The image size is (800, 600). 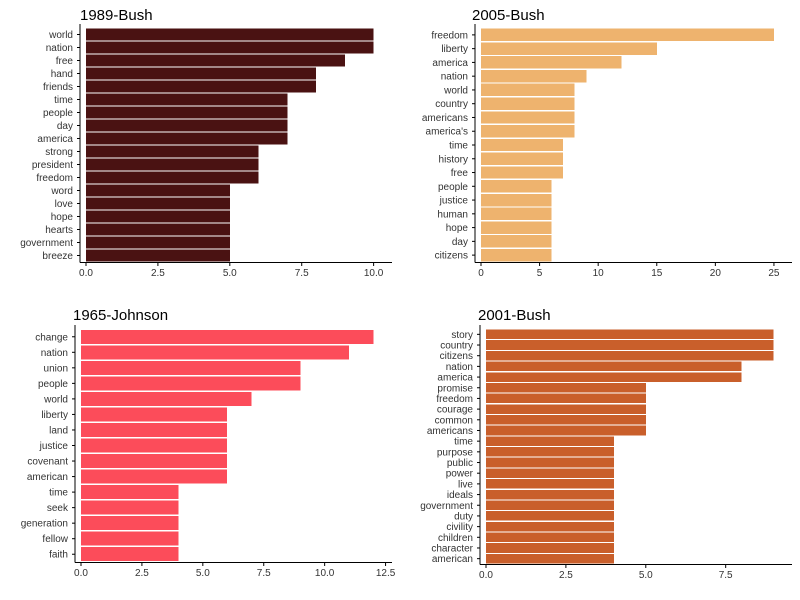 I want to click on category-label: america's, so click(x=447, y=132).